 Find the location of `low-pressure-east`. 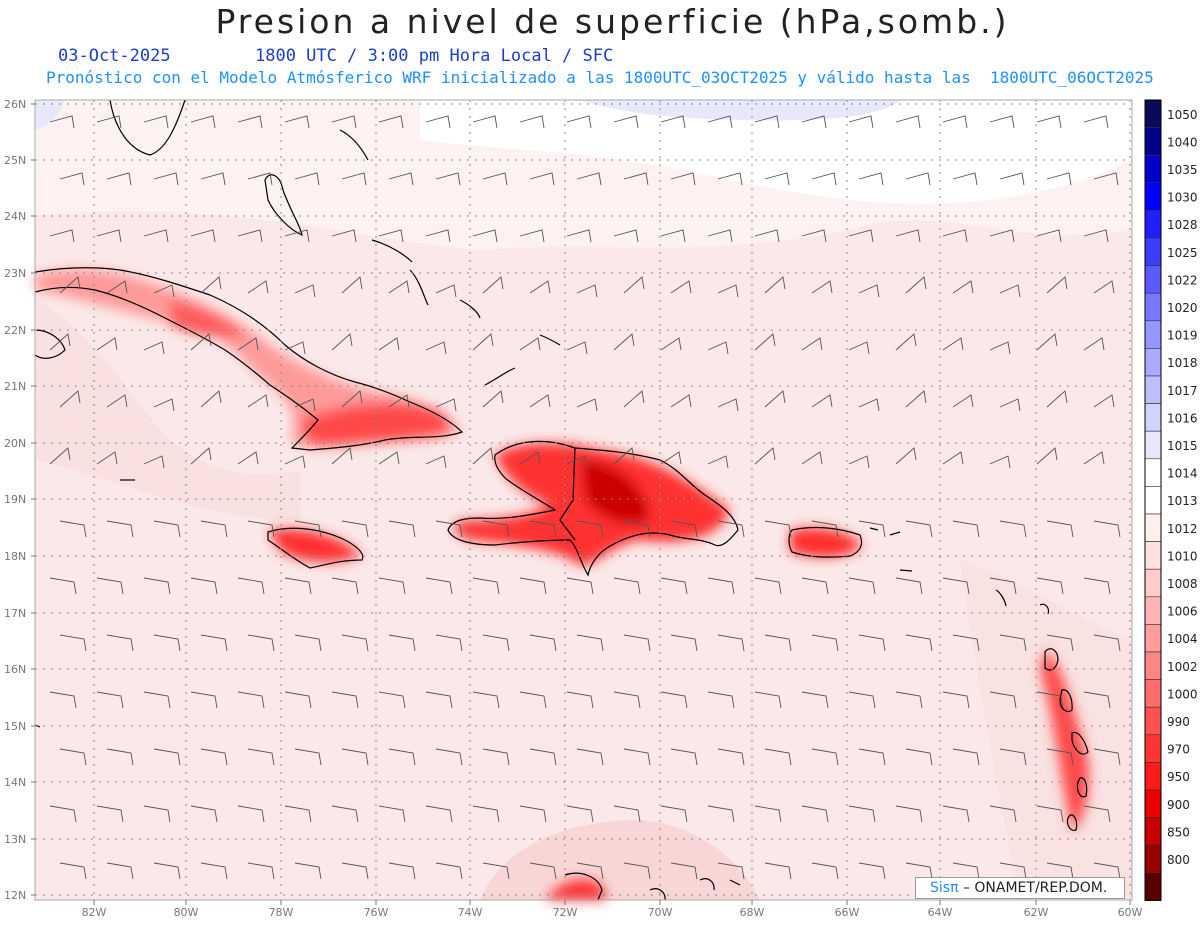

low-pressure-east is located at coordinates (1046, 730).